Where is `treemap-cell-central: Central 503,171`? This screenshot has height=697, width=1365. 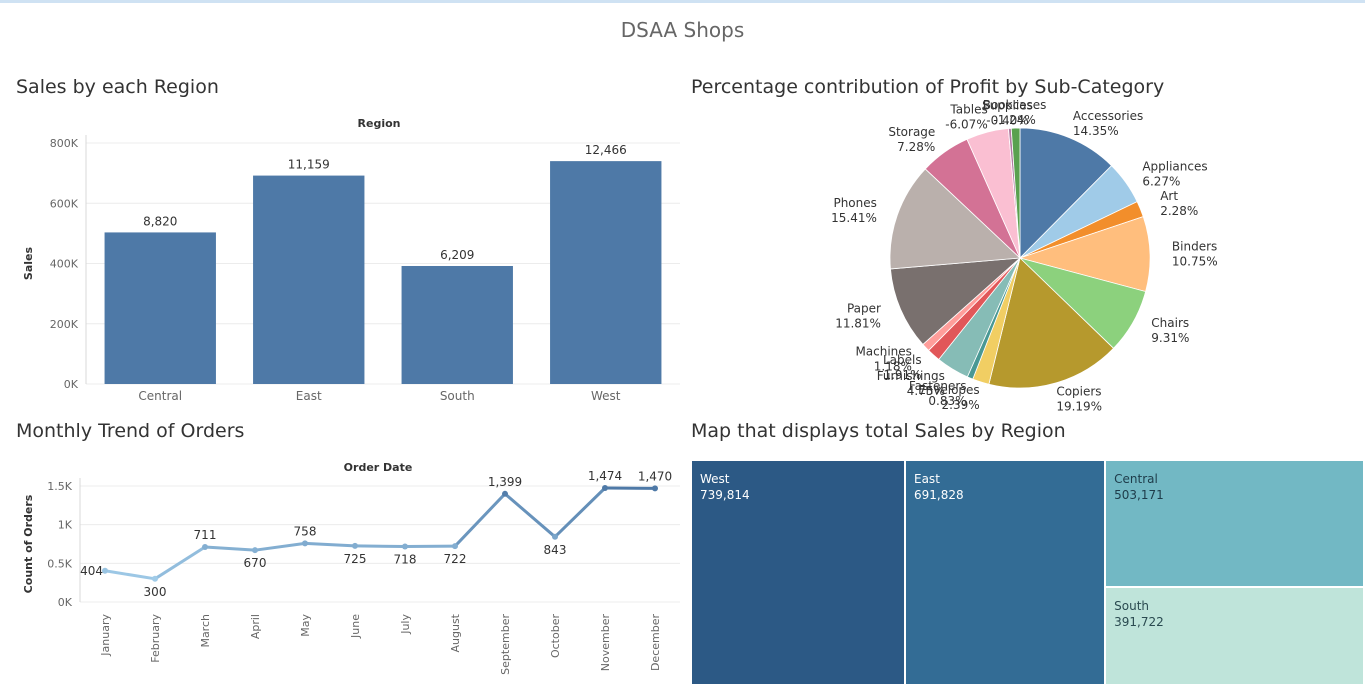 treemap-cell-central: Central 503,171 is located at coordinates (1234, 523).